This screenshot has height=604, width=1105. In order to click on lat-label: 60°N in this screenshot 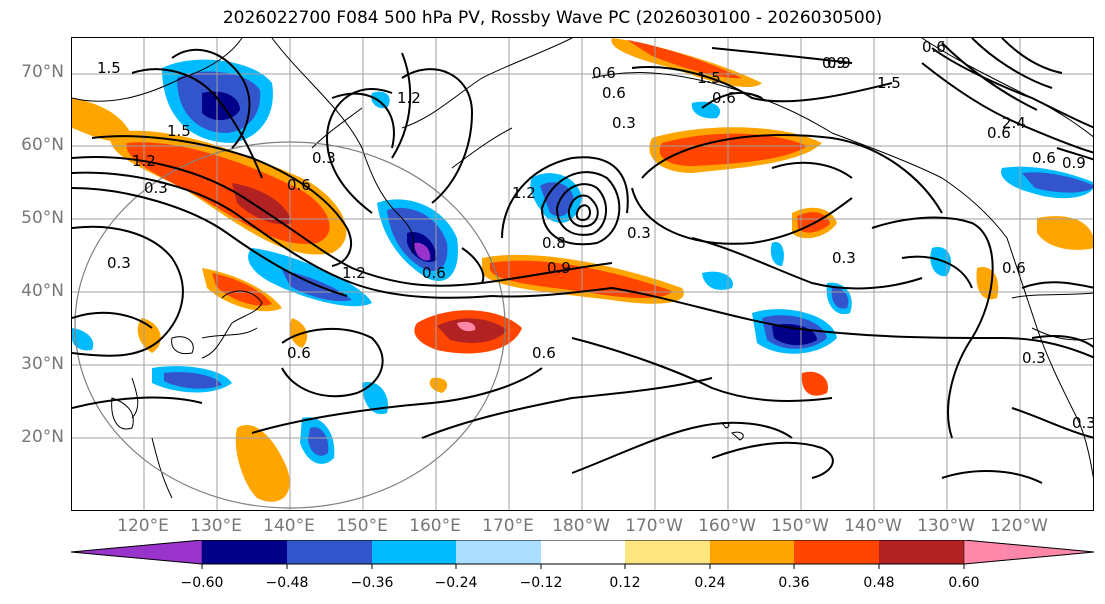, I will do `click(42, 145)`.